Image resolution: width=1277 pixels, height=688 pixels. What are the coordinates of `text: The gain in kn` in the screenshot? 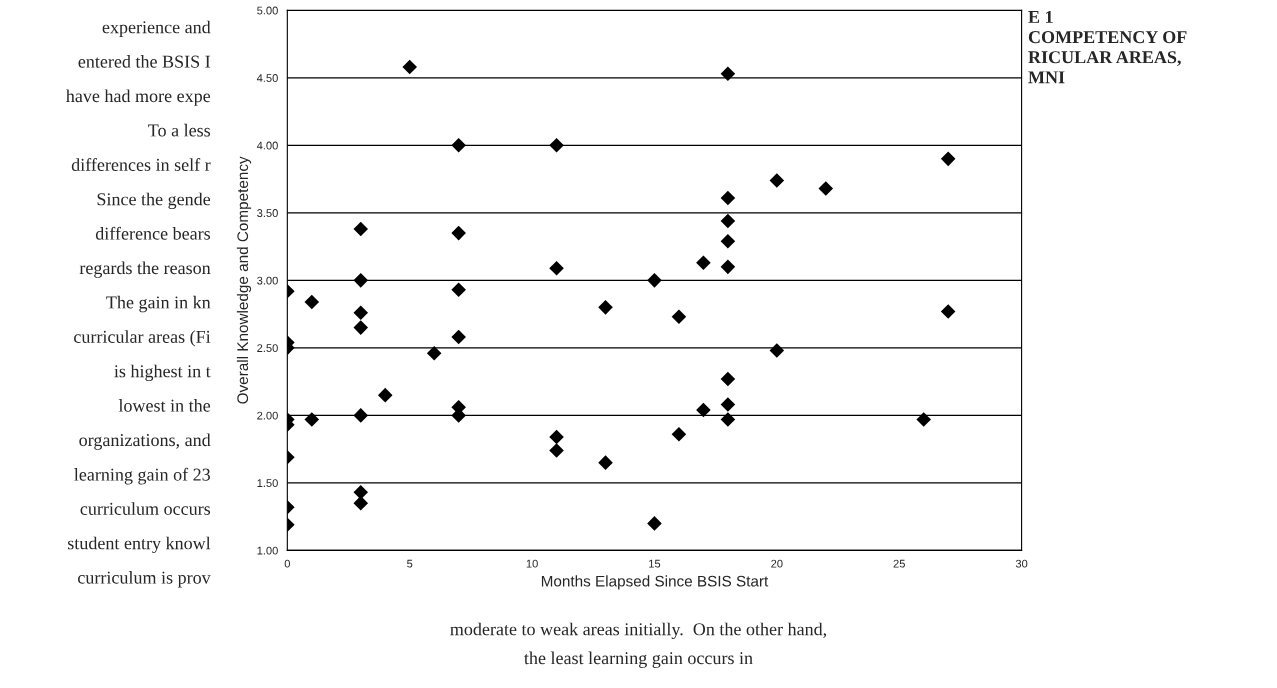 It's located at (158, 304).